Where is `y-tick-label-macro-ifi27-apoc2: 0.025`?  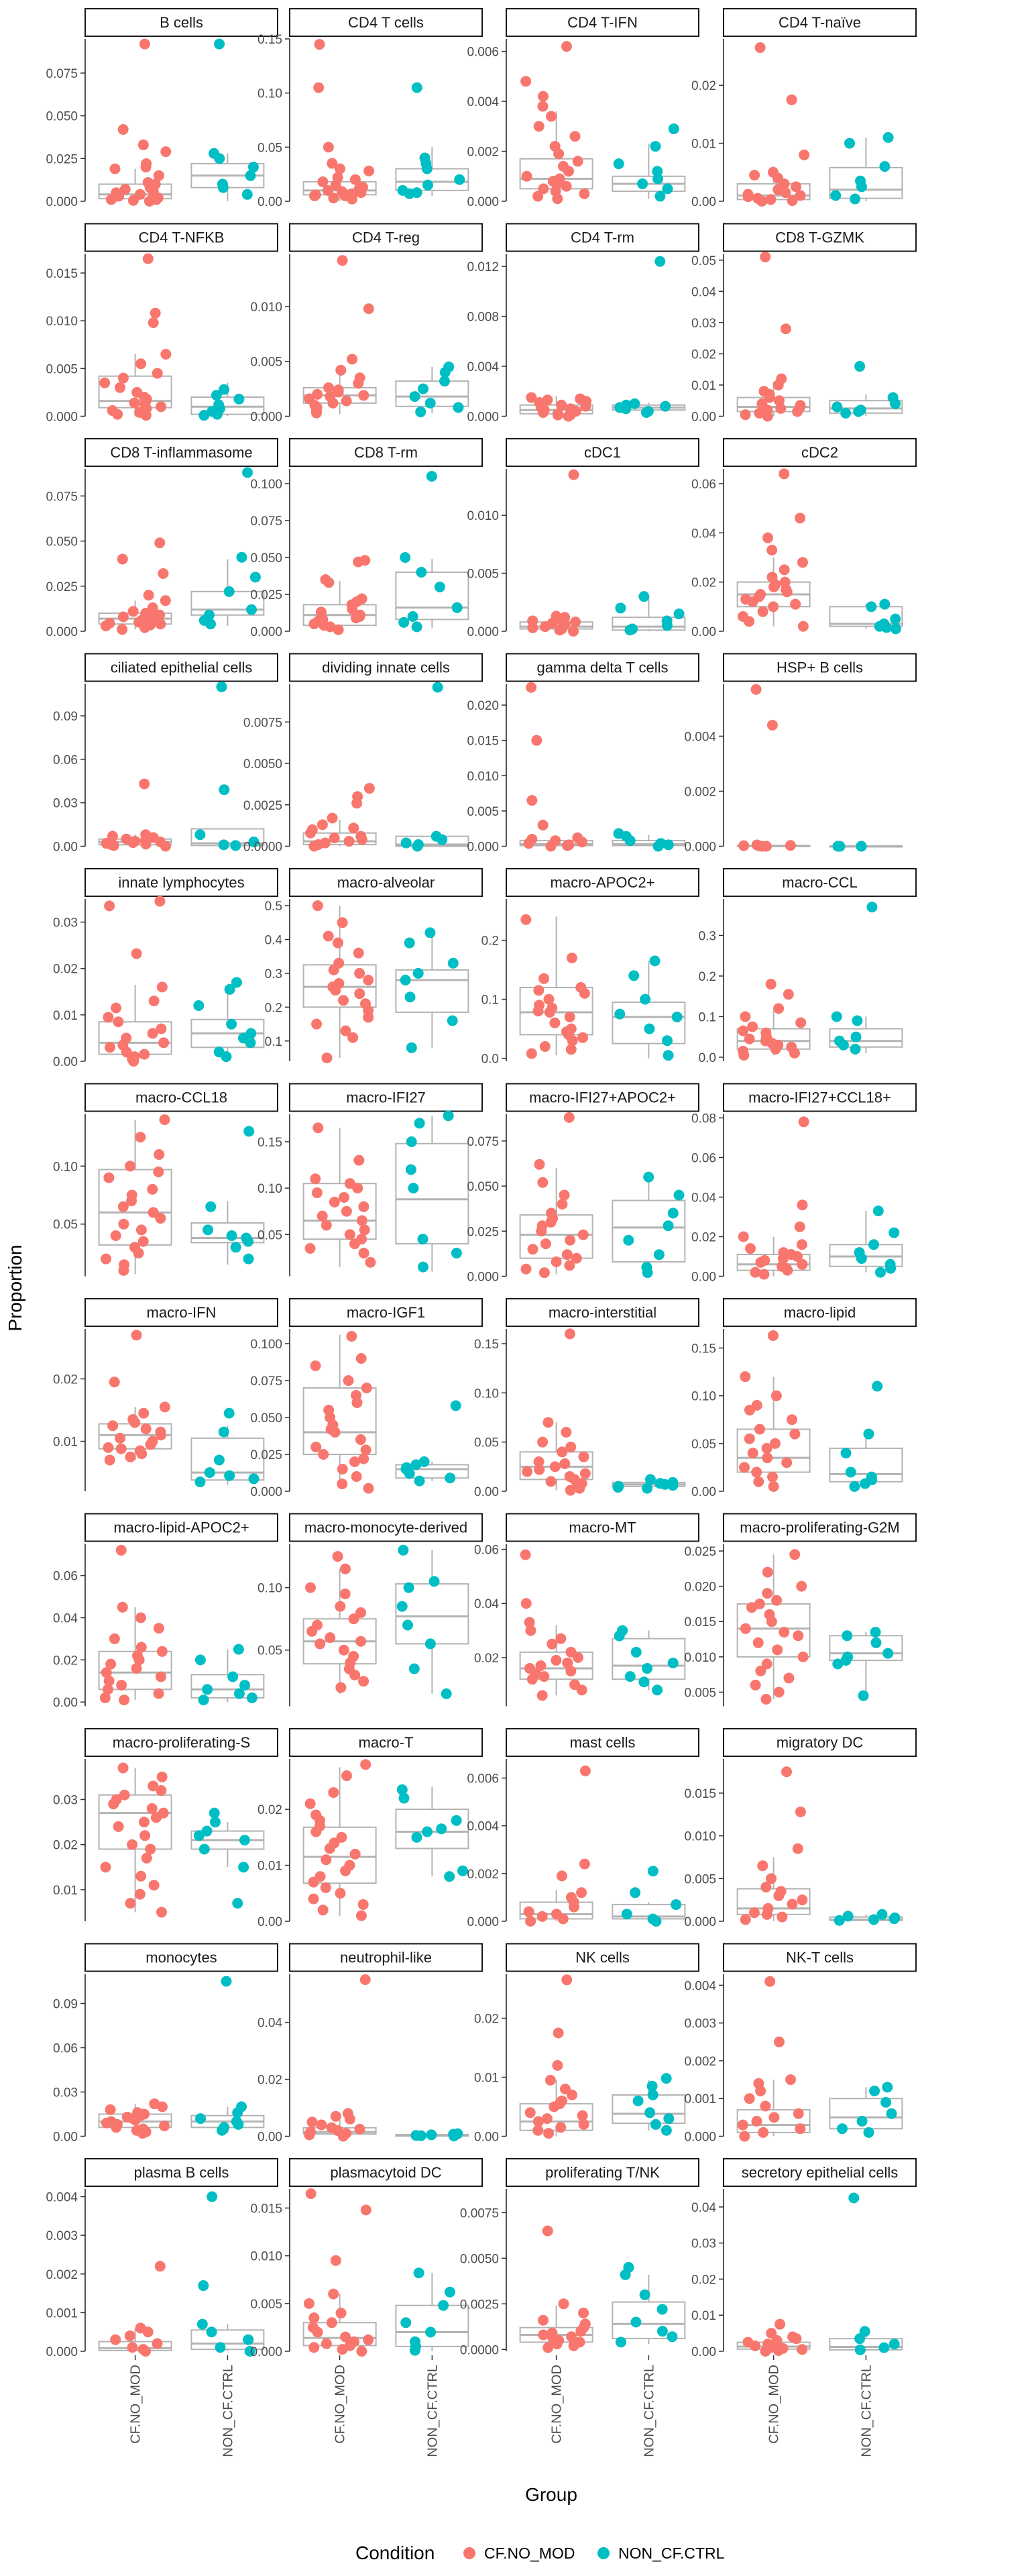 y-tick-label-macro-ifi27-apoc2: 0.025 is located at coordinates (483, 1232).